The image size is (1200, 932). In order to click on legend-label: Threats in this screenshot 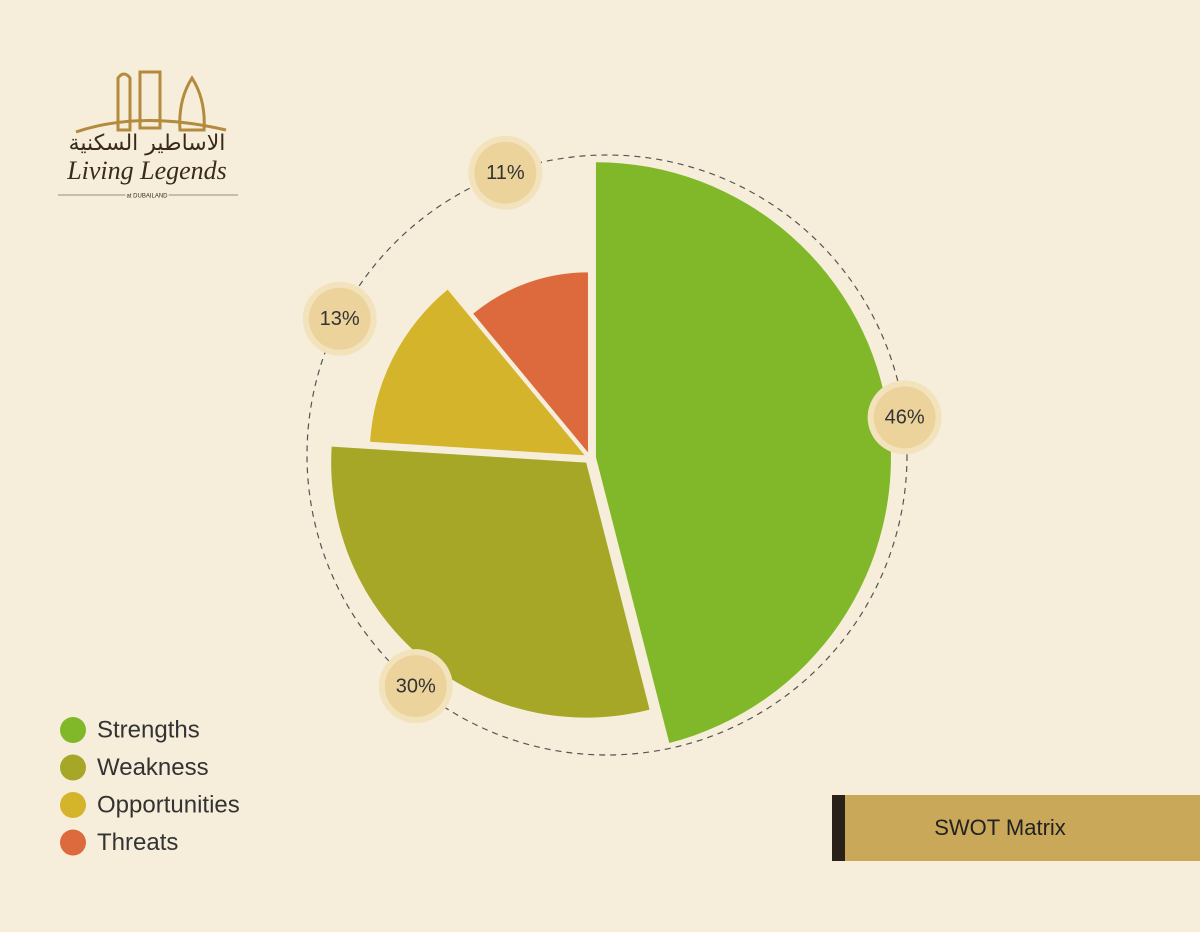, I will do `click(137, 842)`.